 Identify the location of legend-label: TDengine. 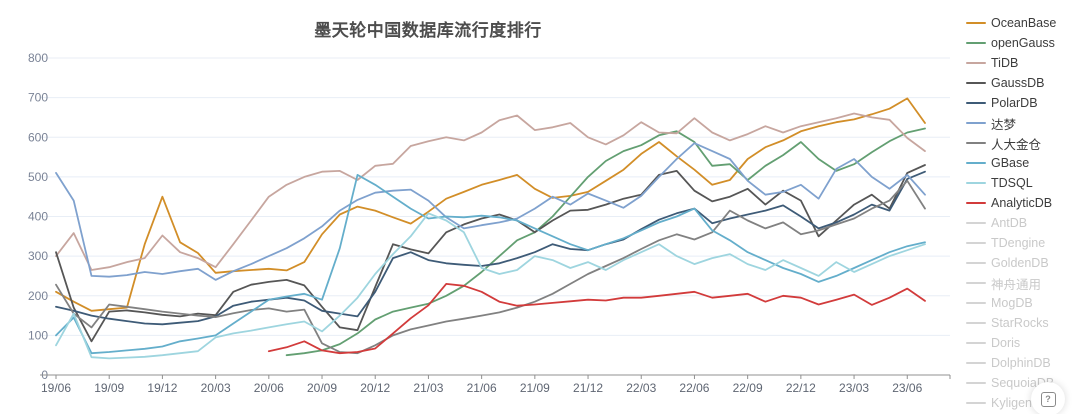
(1018, 243).